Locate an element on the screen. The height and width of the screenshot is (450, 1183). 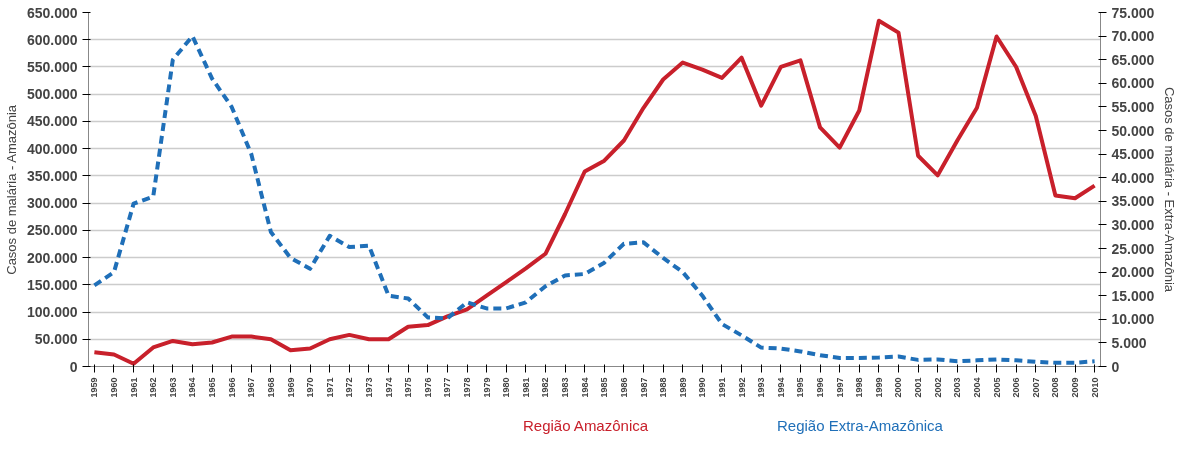
x-tick-label: 1998 is located at coordinates (859, 387).